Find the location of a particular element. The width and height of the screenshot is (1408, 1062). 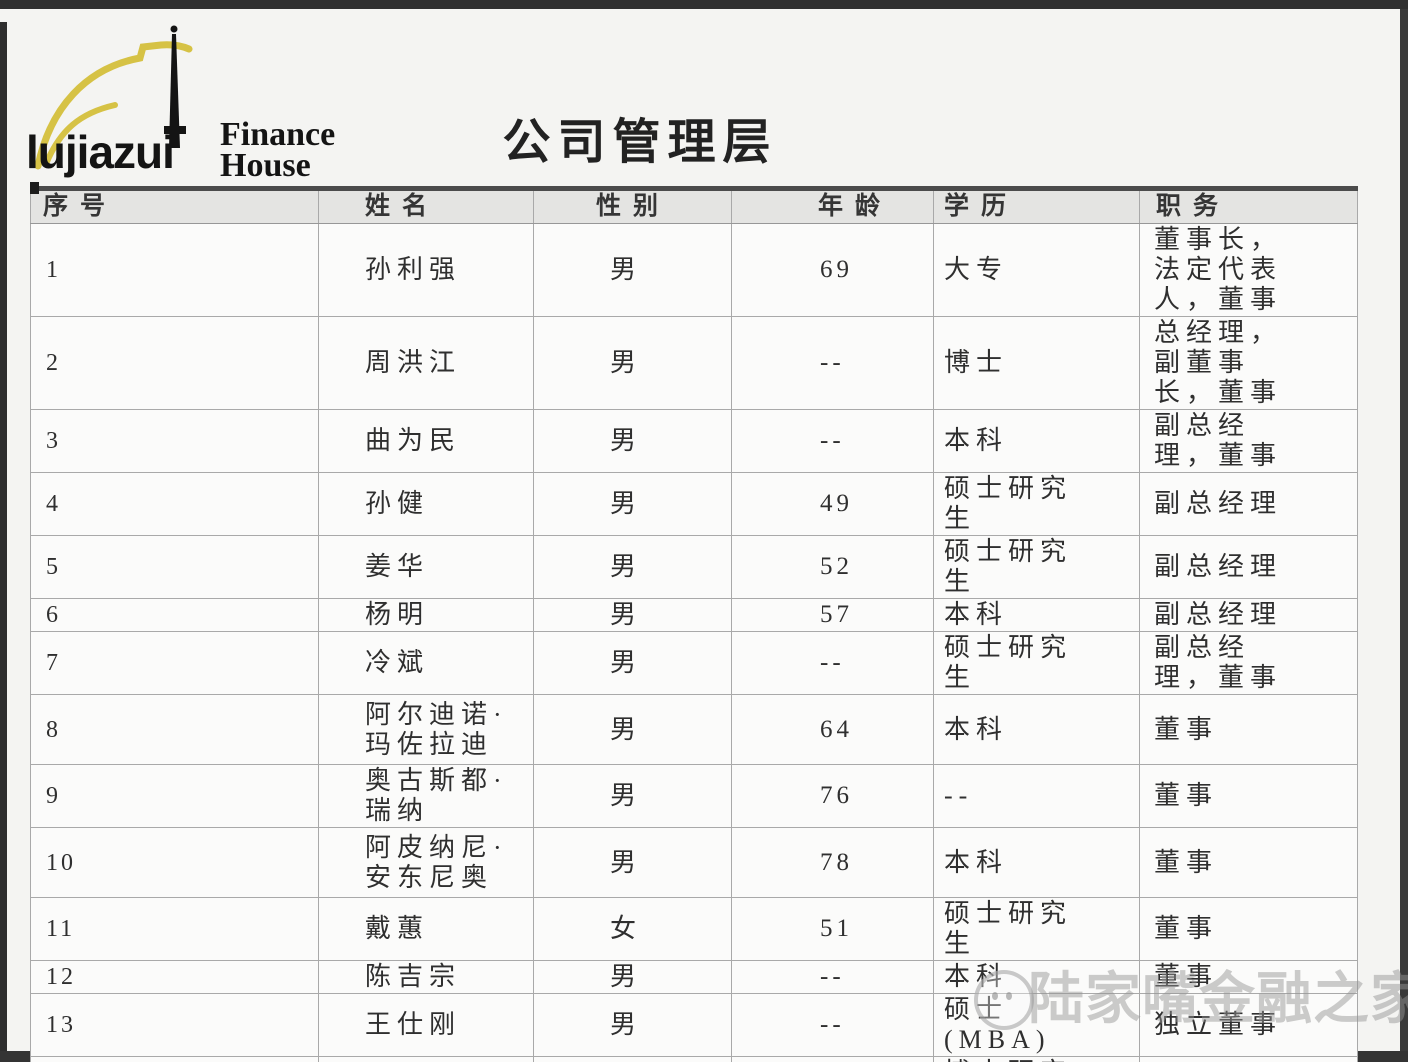

table-row: 9 奥古斯都·瑞纳男 76 -- 董事 is located at coordinates (694, 796).